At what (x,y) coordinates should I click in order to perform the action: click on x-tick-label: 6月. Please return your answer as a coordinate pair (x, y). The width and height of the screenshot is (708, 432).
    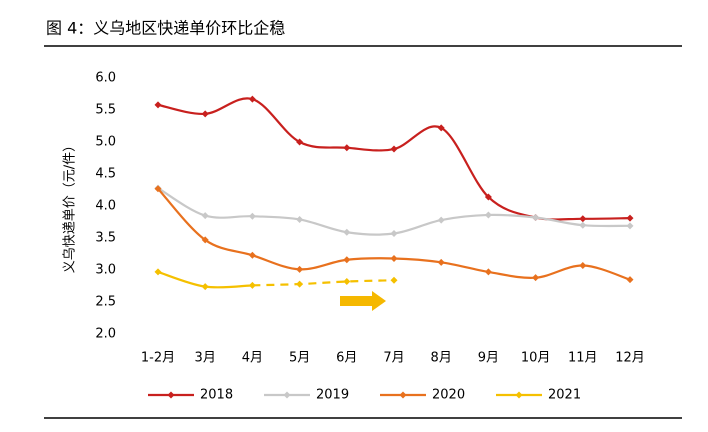
    Looking at the image, I should click on (346, 358).